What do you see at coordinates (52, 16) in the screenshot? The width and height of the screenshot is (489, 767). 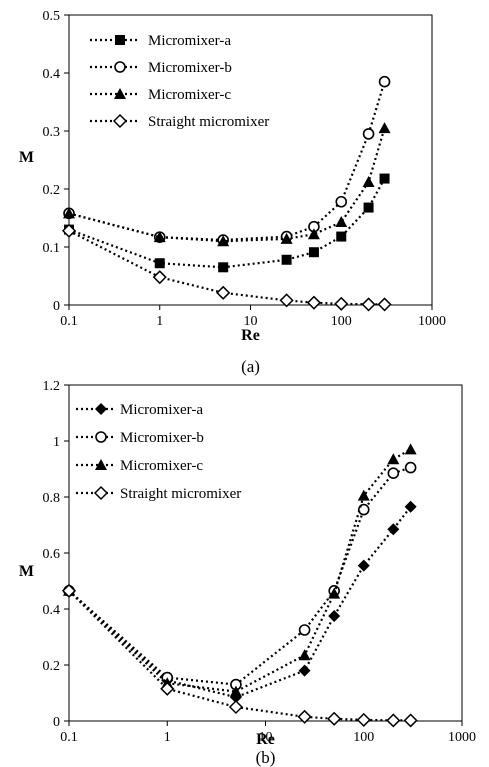 I see `y-tick-label: 0.5` at bounding box center [52, 16].